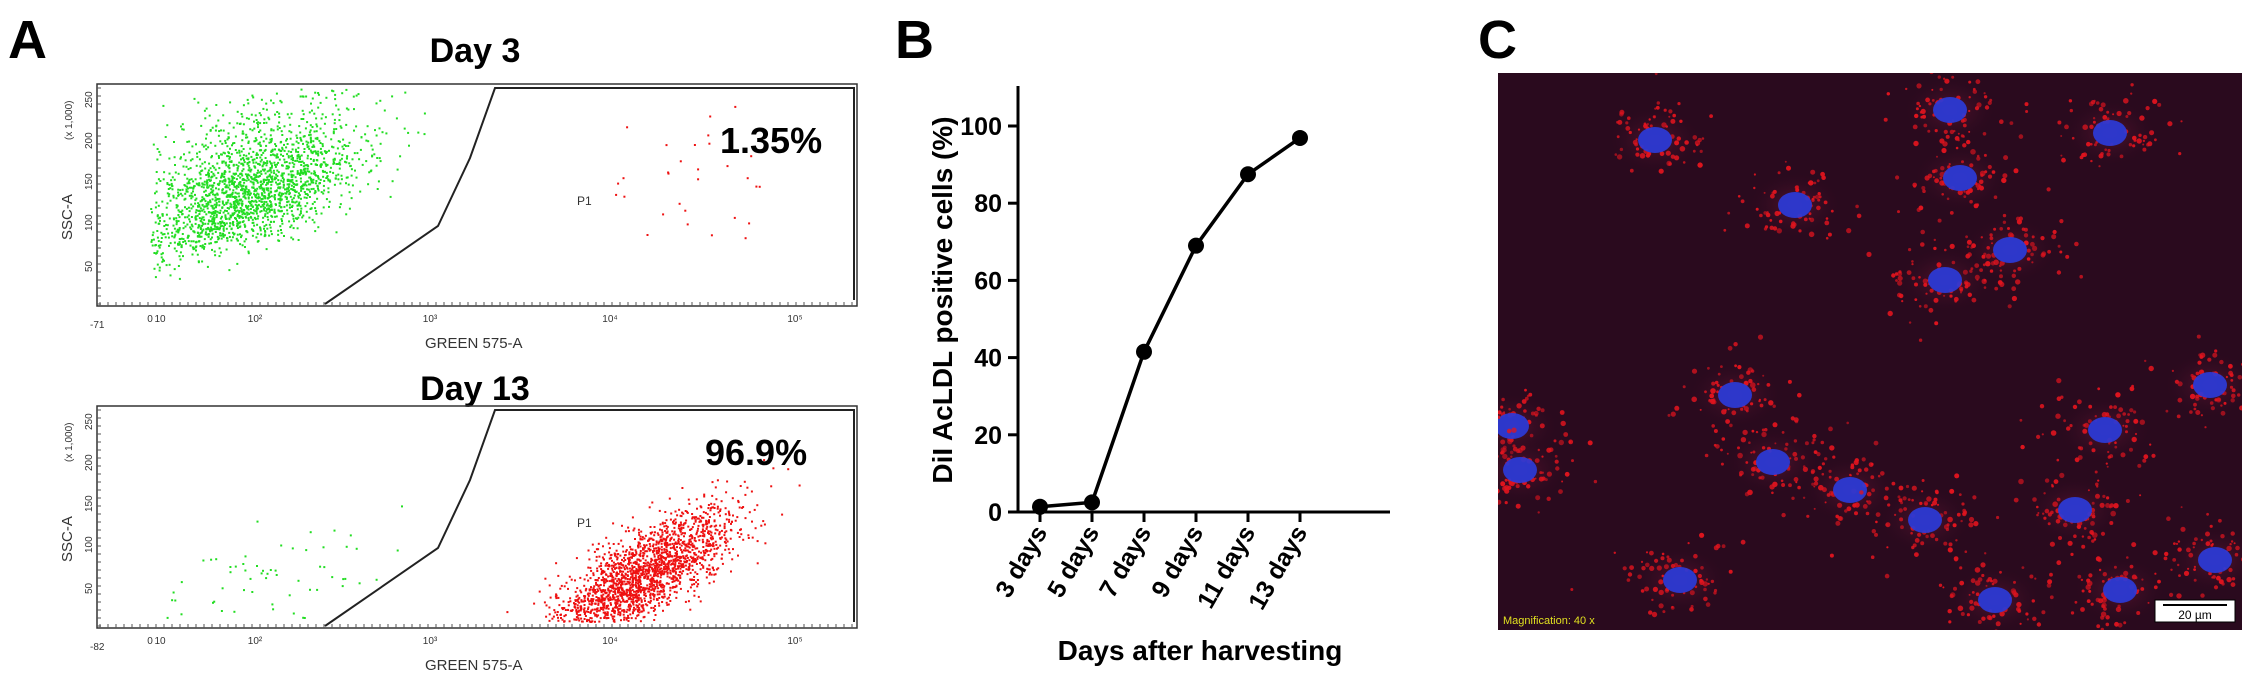  What do you see at coordinates (1300, 137) in the screenshot?
I see `data-point` at bounding box center [1300, 137].